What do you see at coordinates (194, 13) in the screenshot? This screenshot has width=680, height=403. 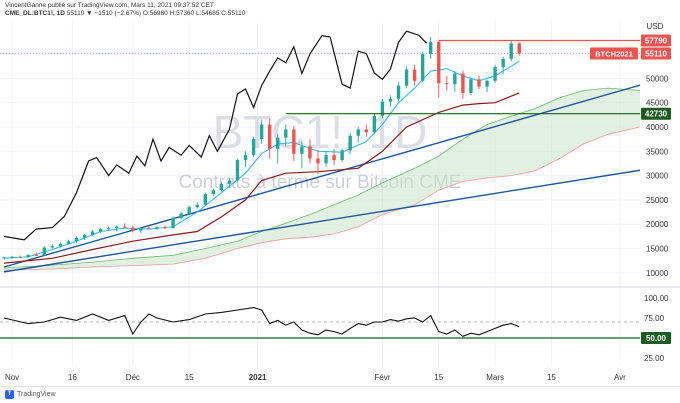 I see `ohlc-values: O:56980 H:57360 L:54685 C:55110` at bounding box center [194, 13].